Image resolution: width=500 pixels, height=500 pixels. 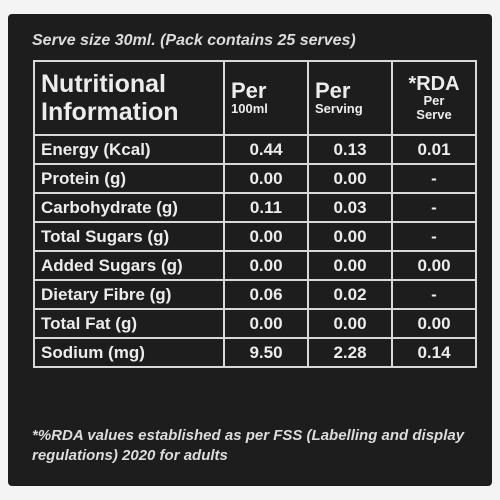 I want to click on table-row: Total Sugars (g) 0.00 0.00-, so click(x=255, y=236).